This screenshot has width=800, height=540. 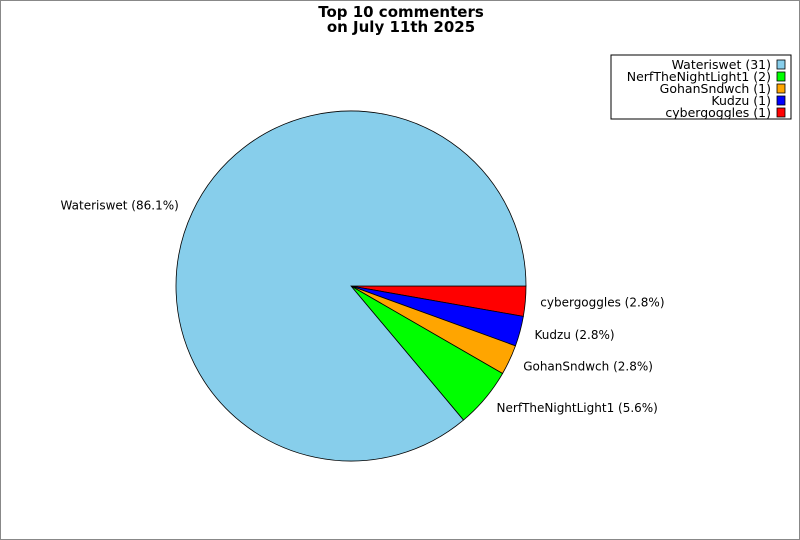 What do you see at coordinates (715, 88) in the screenshot?
I see `legend-label: GohanSndwch (1)` at bounding box center [715, 88].